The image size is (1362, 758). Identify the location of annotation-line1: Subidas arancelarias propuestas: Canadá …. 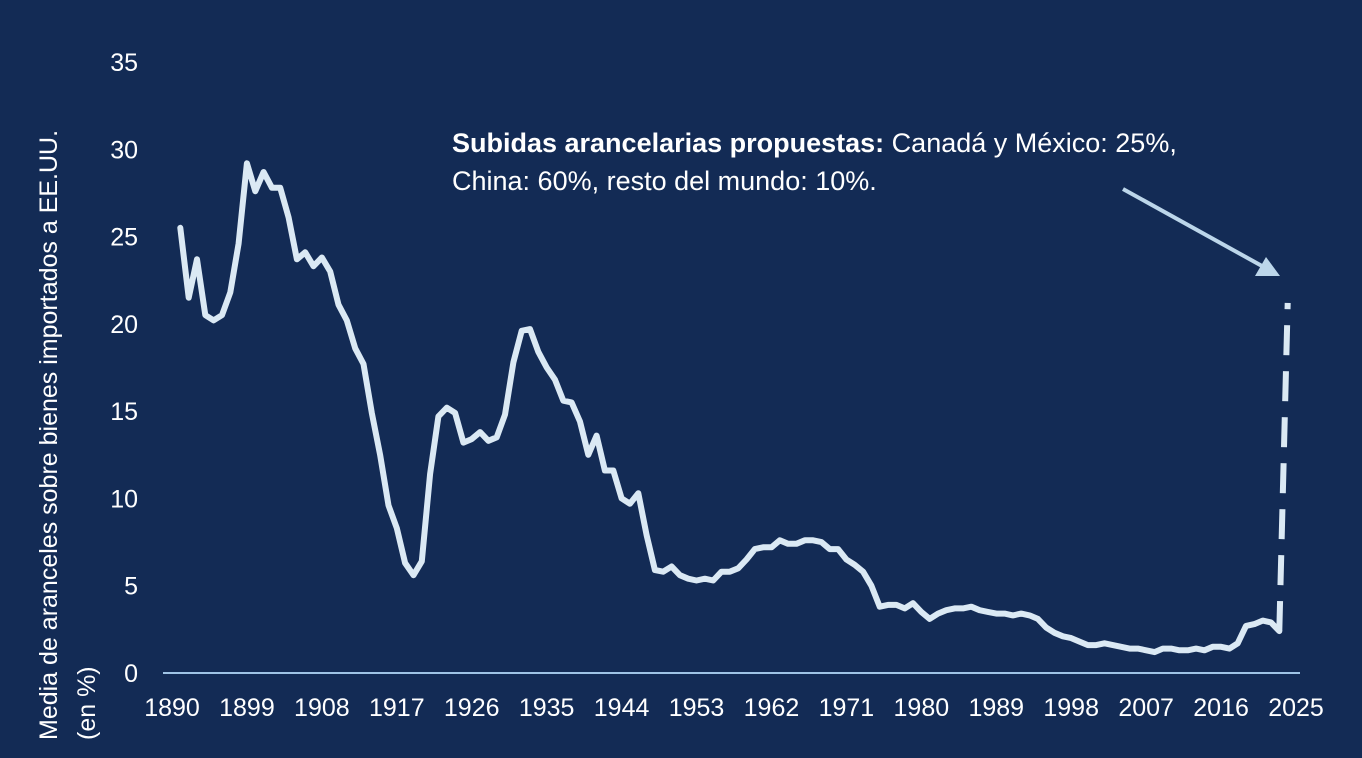
(814, 143).